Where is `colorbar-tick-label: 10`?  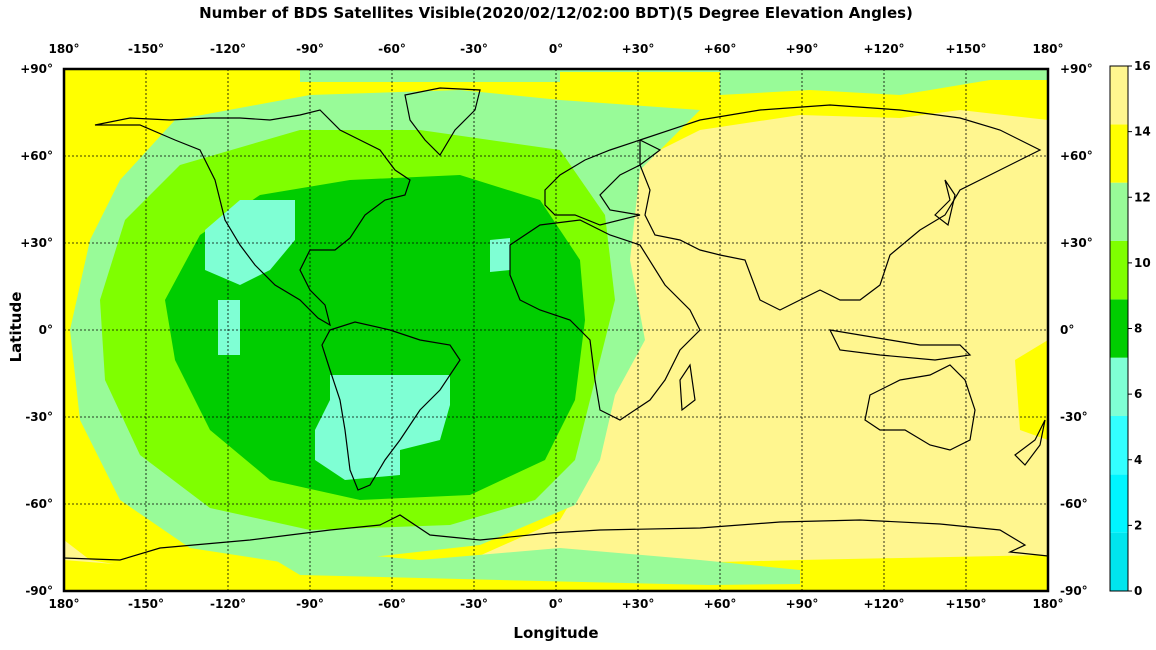 colorbar-tick-label: 10 is located at coordinates (1142, 263).